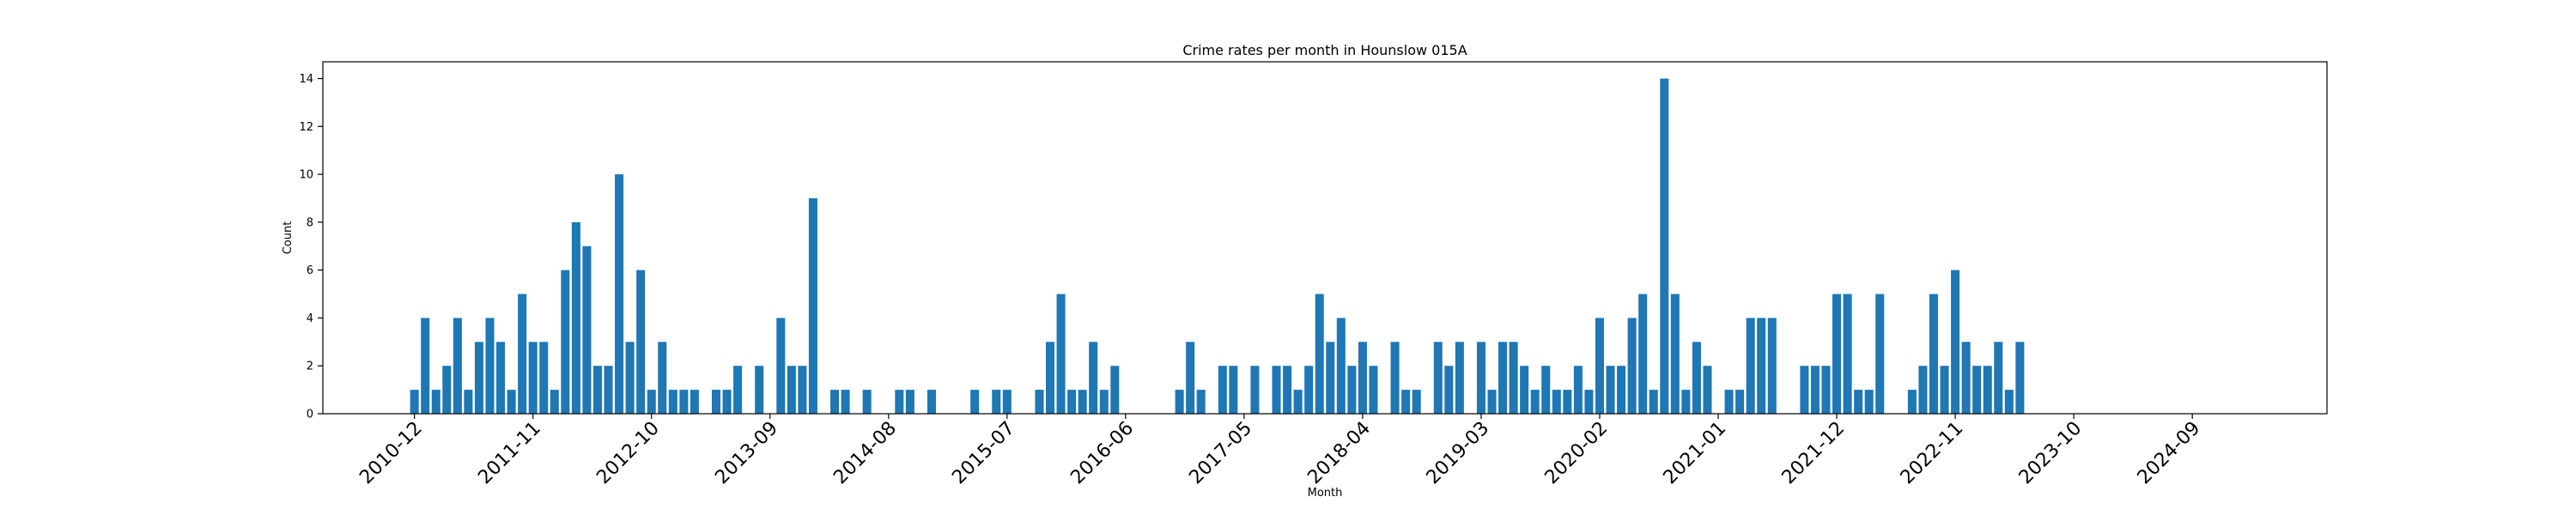  Describe the element at coordinates (306, 175) in the screenshot. I see `y-tick-label: 10` at that location.